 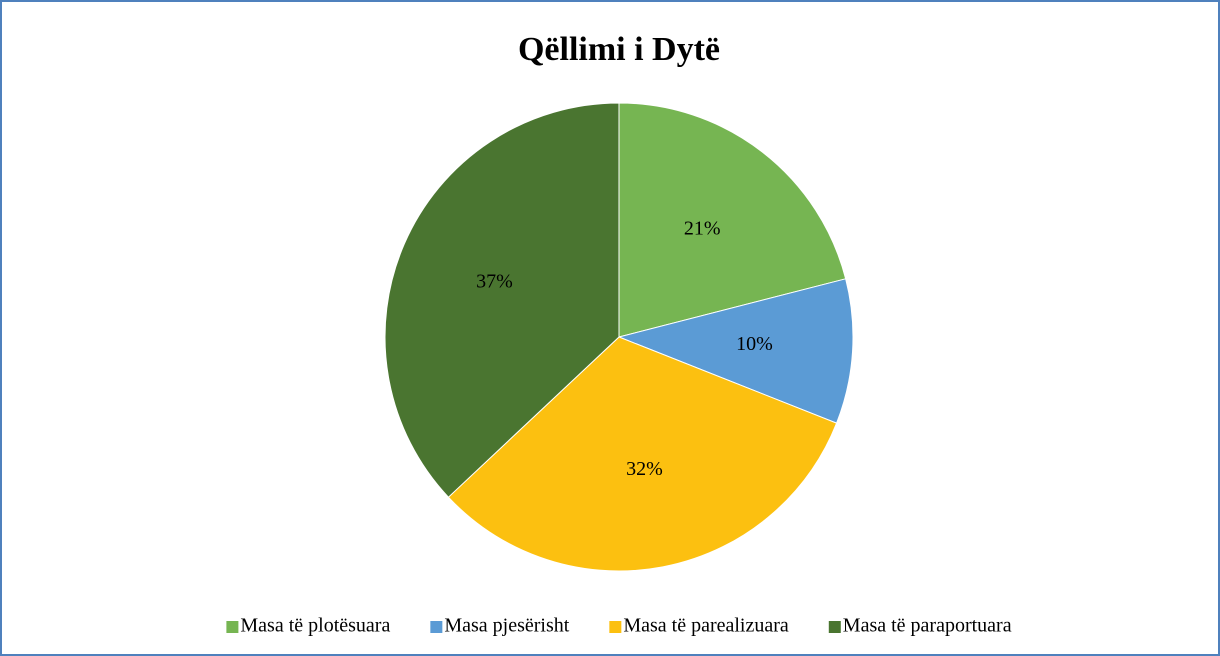 What do you see at coordinates (506, 626) in the screenshot?
I see `legend-label: Masa pjesërisht` at bounding box center [506, 626].